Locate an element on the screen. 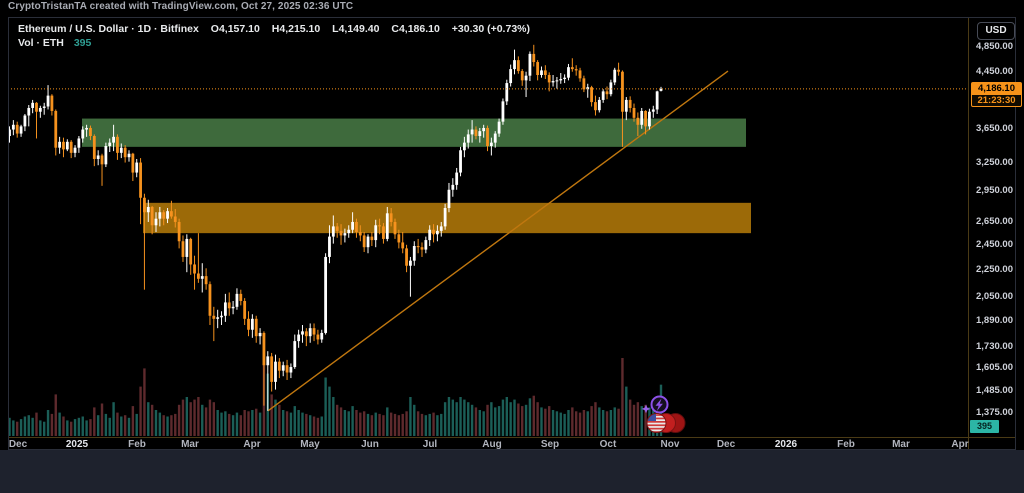 Image resolution: width=1024 pixels, height=493 pixels. ohlc-open: O4,157.10 is located at coordinates (235, 29).